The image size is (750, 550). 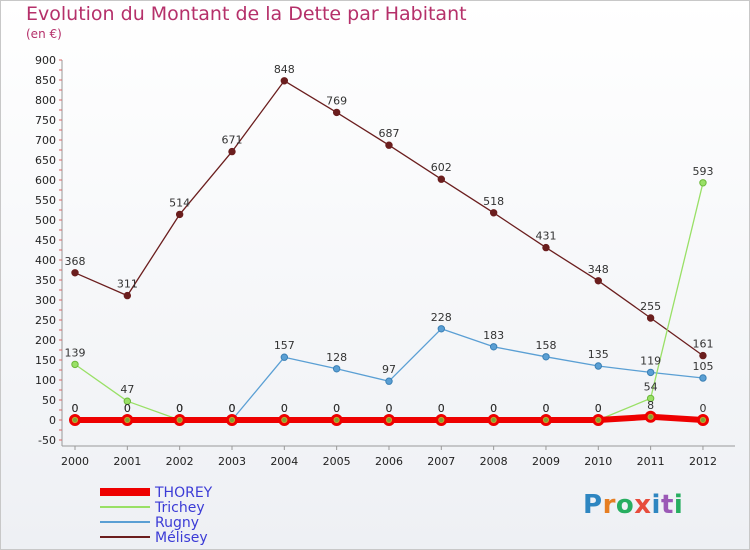 I want to click on y-tick-label: 100, so click(x=45, y=380).